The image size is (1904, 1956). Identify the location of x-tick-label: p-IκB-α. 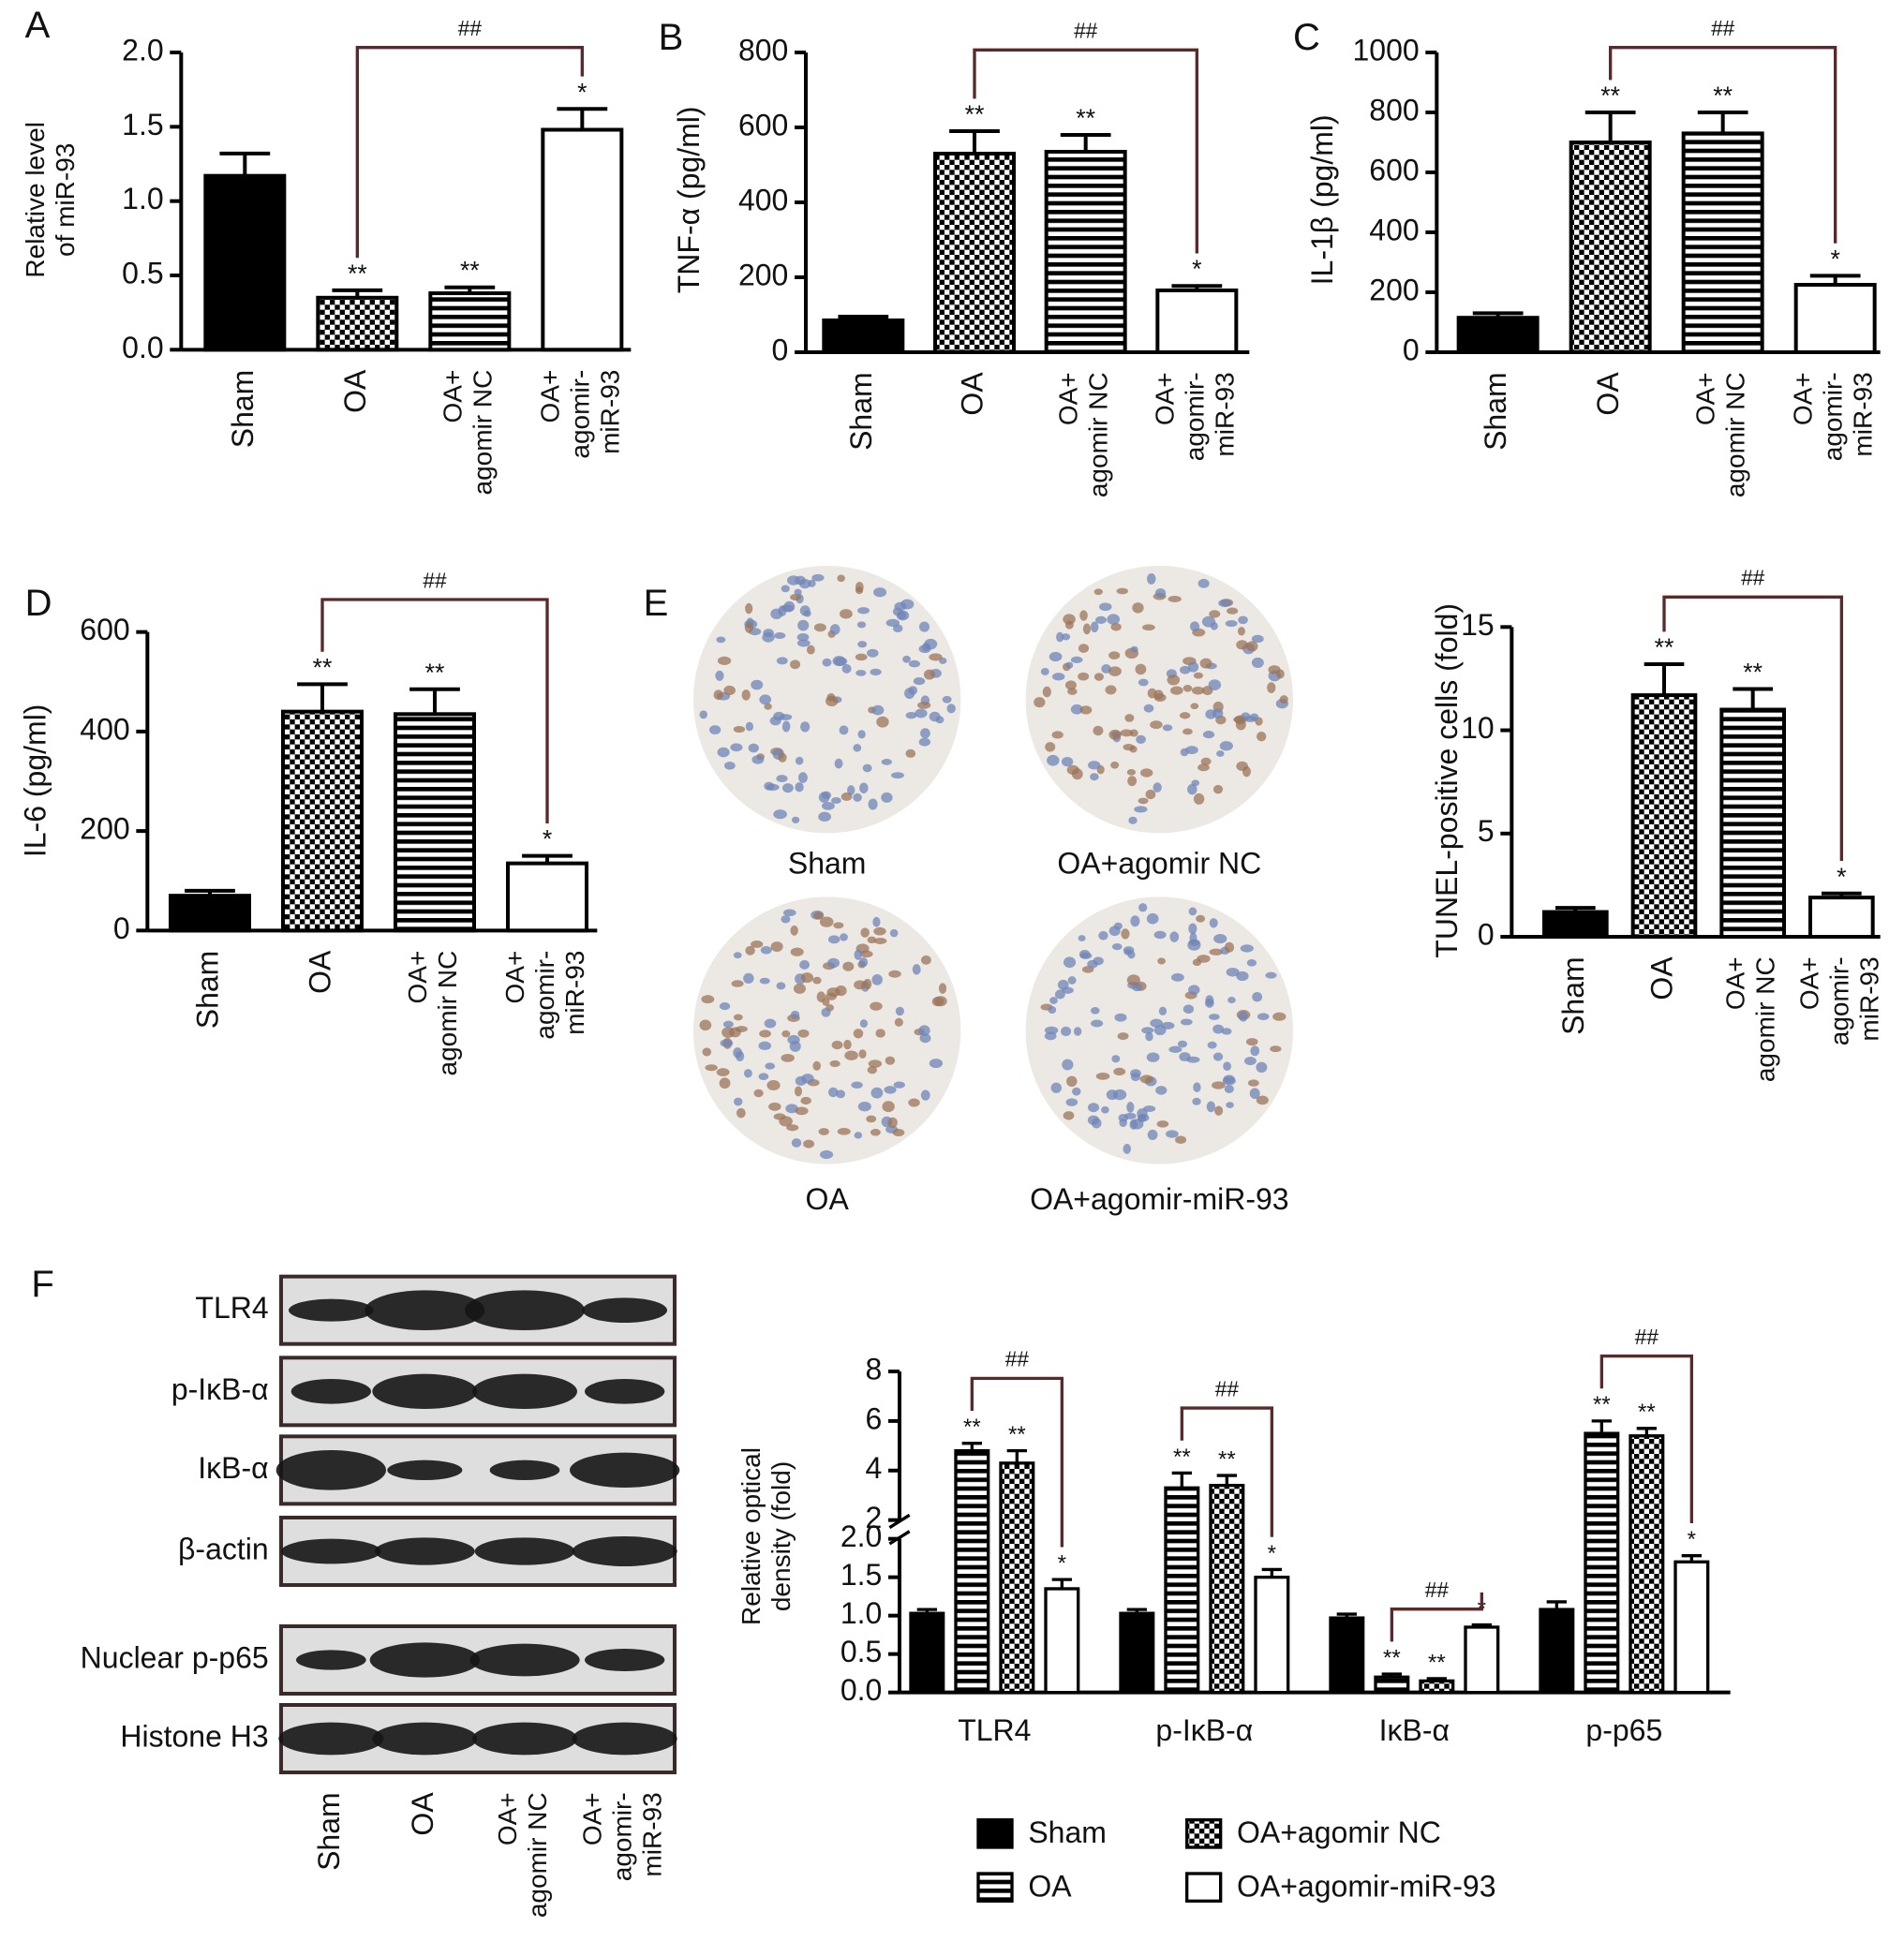
(1204, 1730).